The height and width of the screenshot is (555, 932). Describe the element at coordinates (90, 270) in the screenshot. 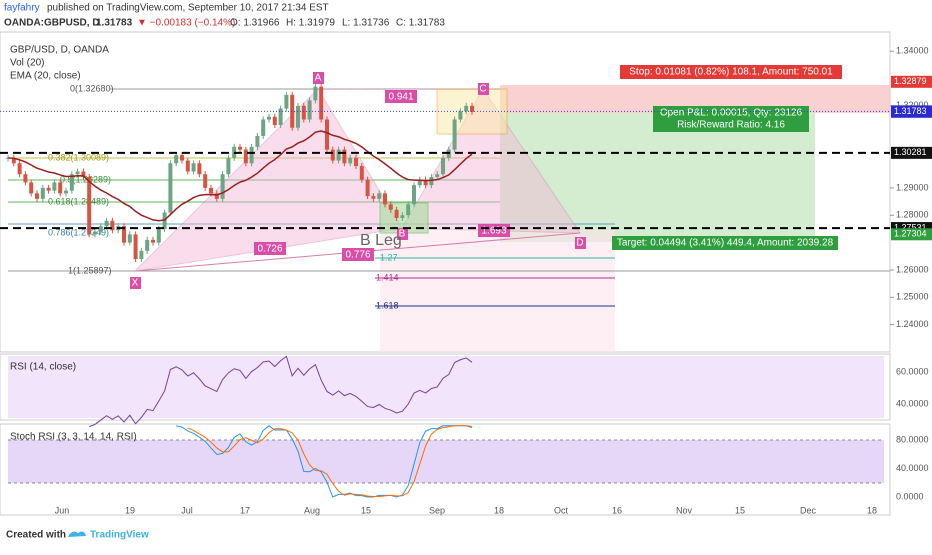

I see `fib-label: 1(1.25897)` at that location.